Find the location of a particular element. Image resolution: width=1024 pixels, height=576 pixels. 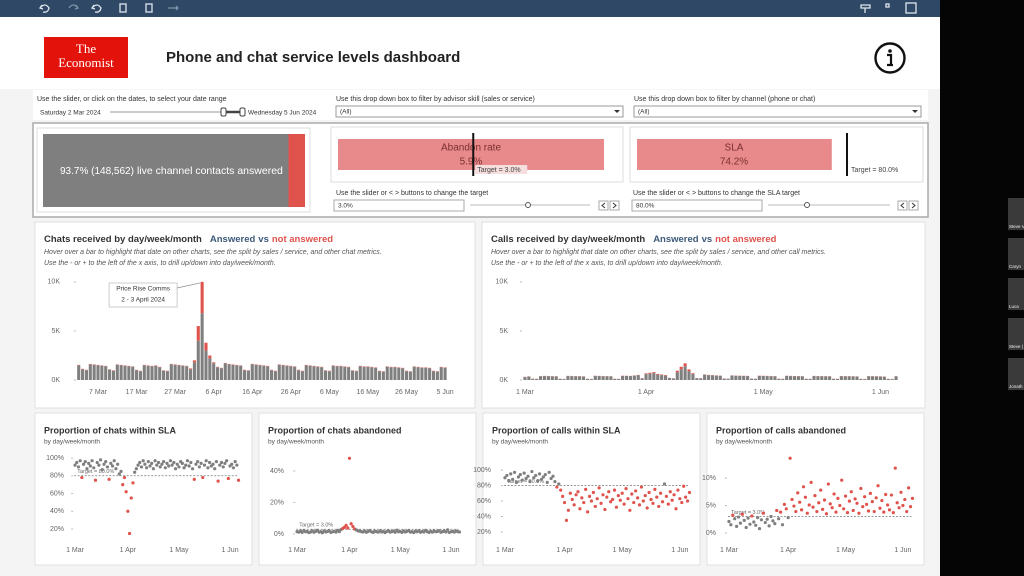

info-button is located at coordinates (890, 58).